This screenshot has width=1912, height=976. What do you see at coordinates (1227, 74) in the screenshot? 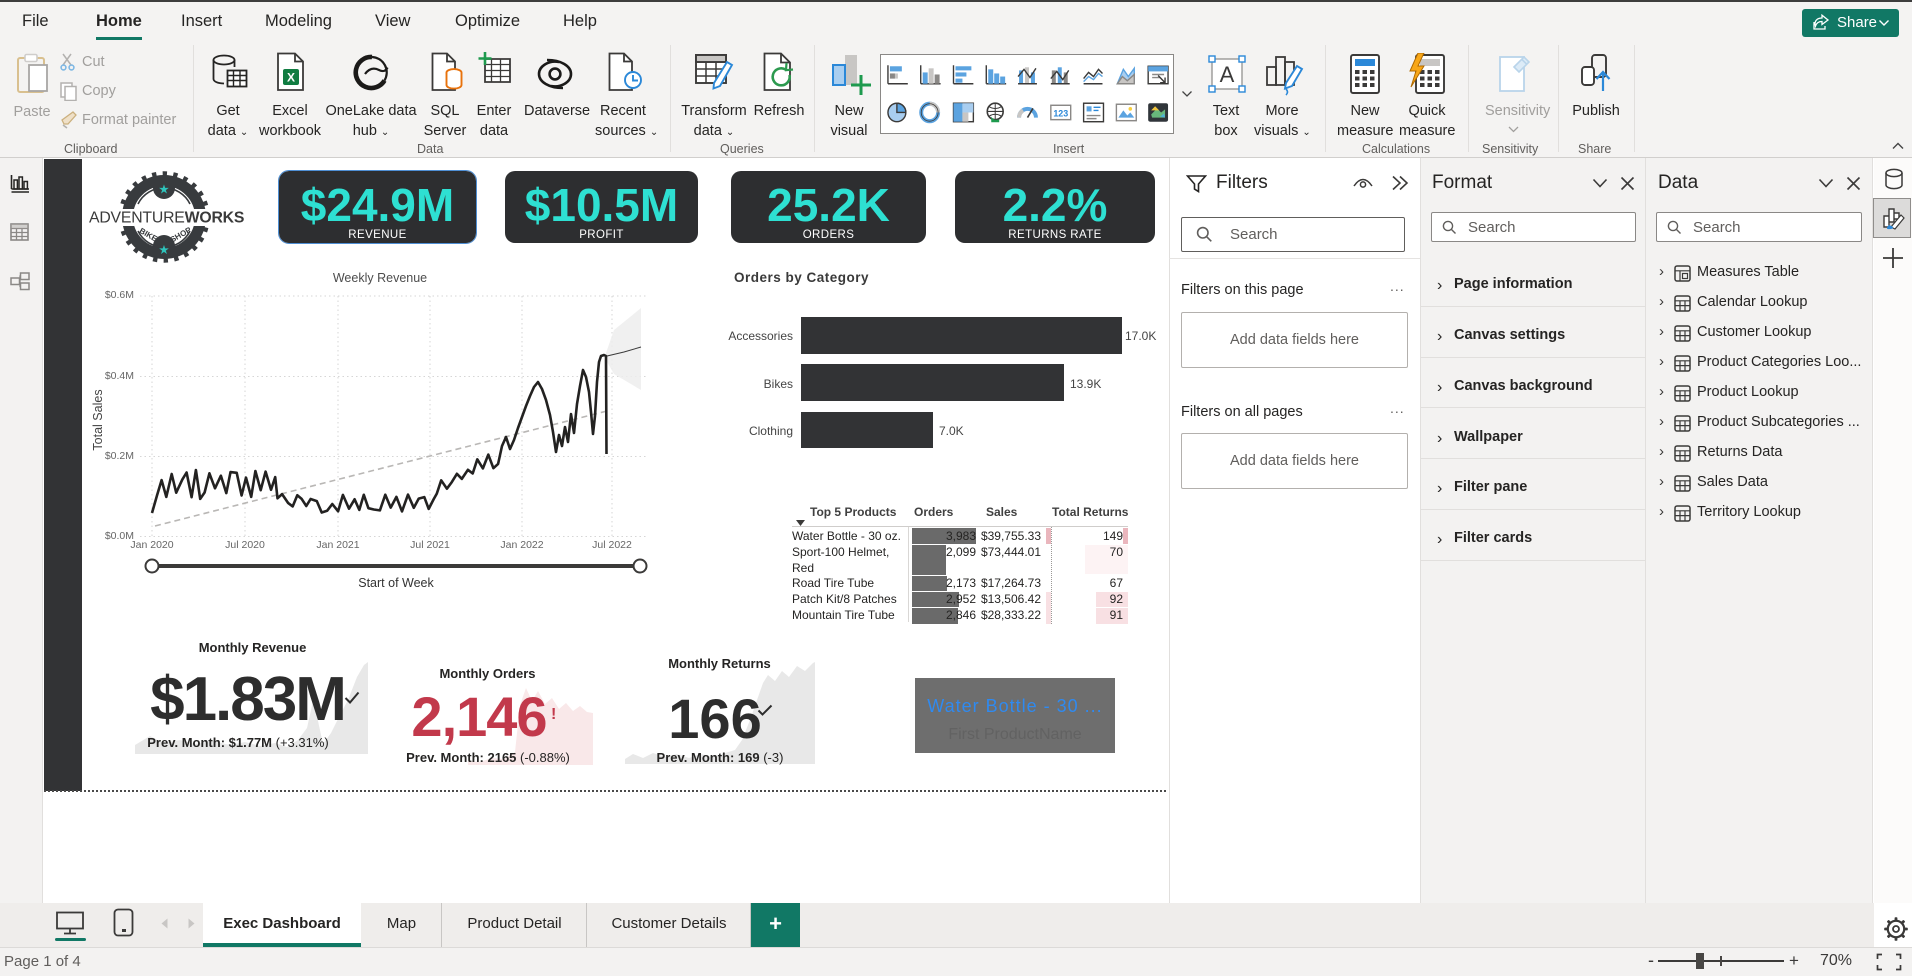
I see `svg-text: A` at bounding box center [1227, 74].